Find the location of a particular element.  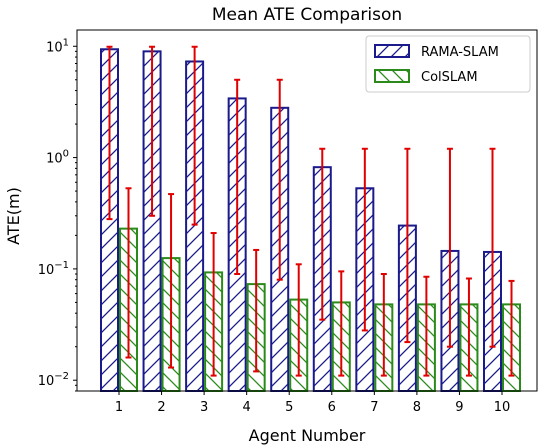

x-tick-label-8: 8 is located at coordinates (417, 407).